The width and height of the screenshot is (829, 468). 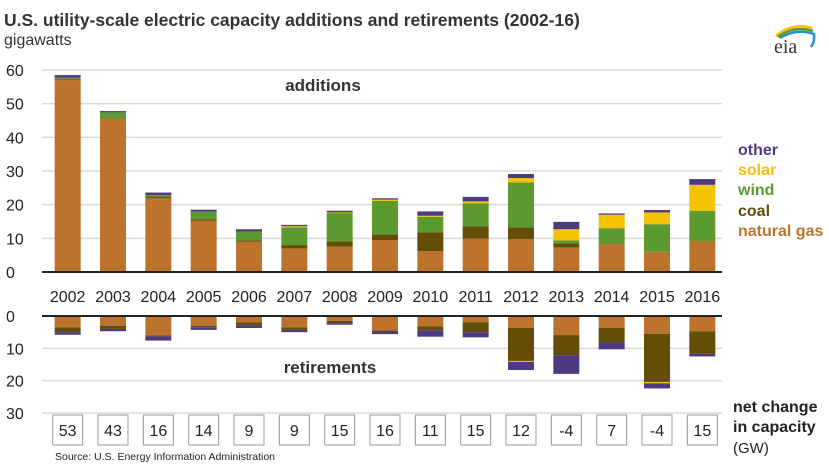 What do you see at coordinates (339, 244) in the screenshot?
I see `bar-add-coal-2008` at bounding box center [339, 244].